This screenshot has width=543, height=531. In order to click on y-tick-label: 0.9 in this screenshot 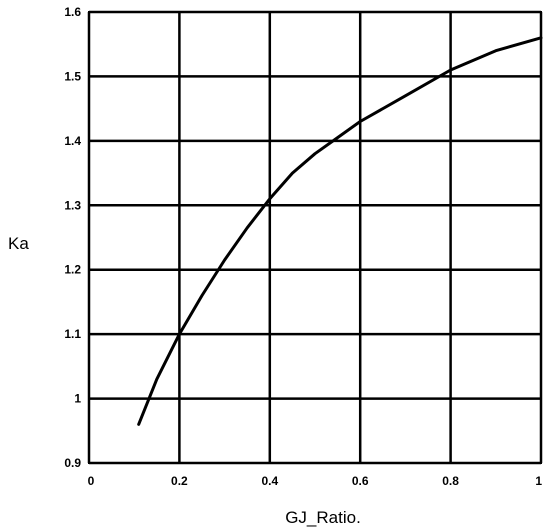, I will do `click(72, 463)`.